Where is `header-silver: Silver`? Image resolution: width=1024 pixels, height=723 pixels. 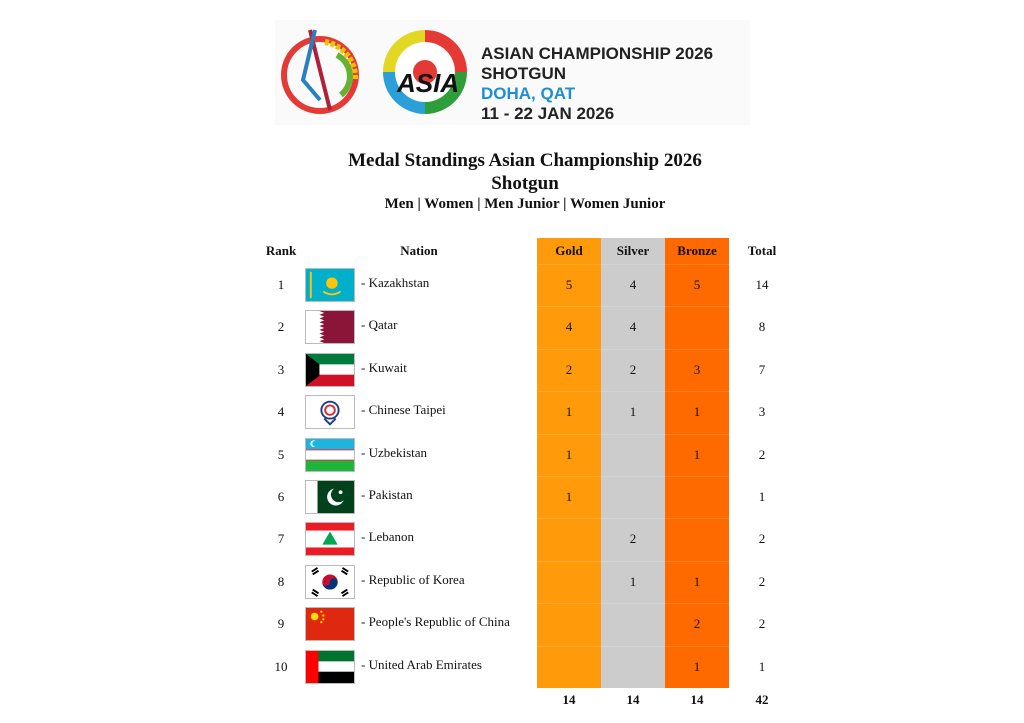
header-silver: Silver is located at coordinates (633, 250).